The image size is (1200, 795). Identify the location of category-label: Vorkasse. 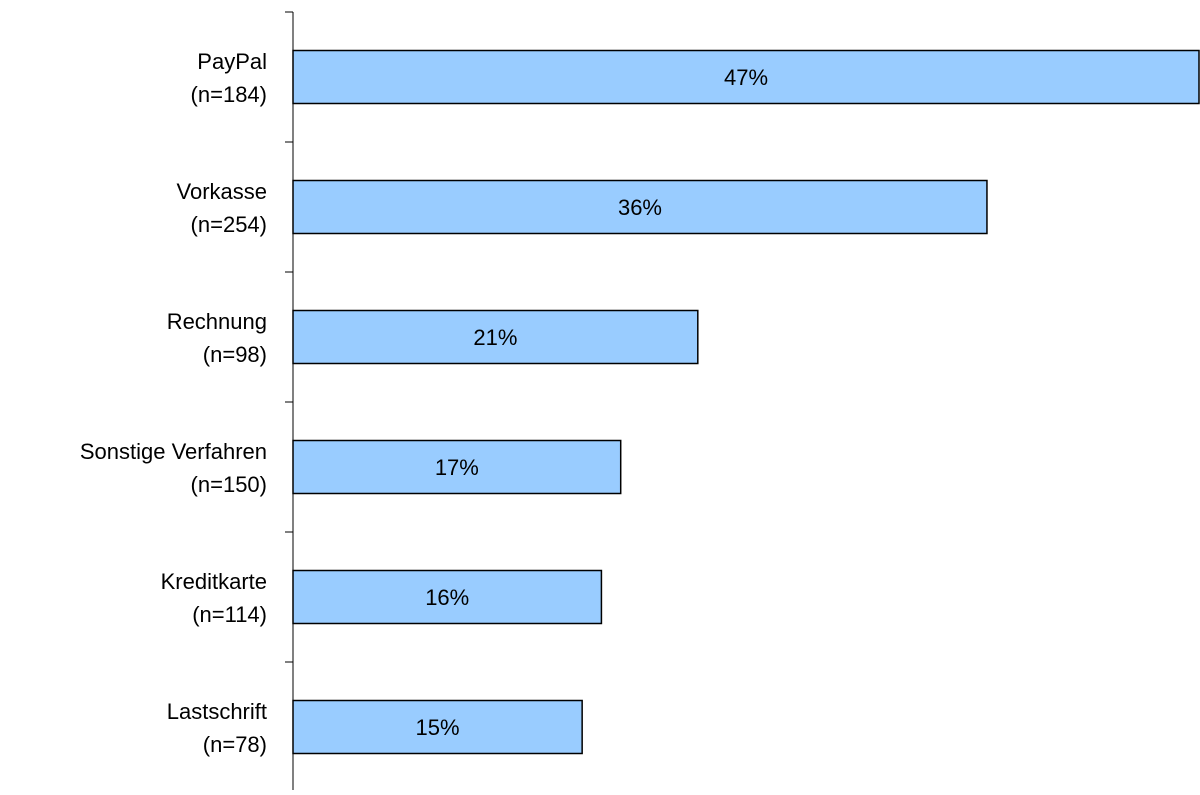
(222, 191).